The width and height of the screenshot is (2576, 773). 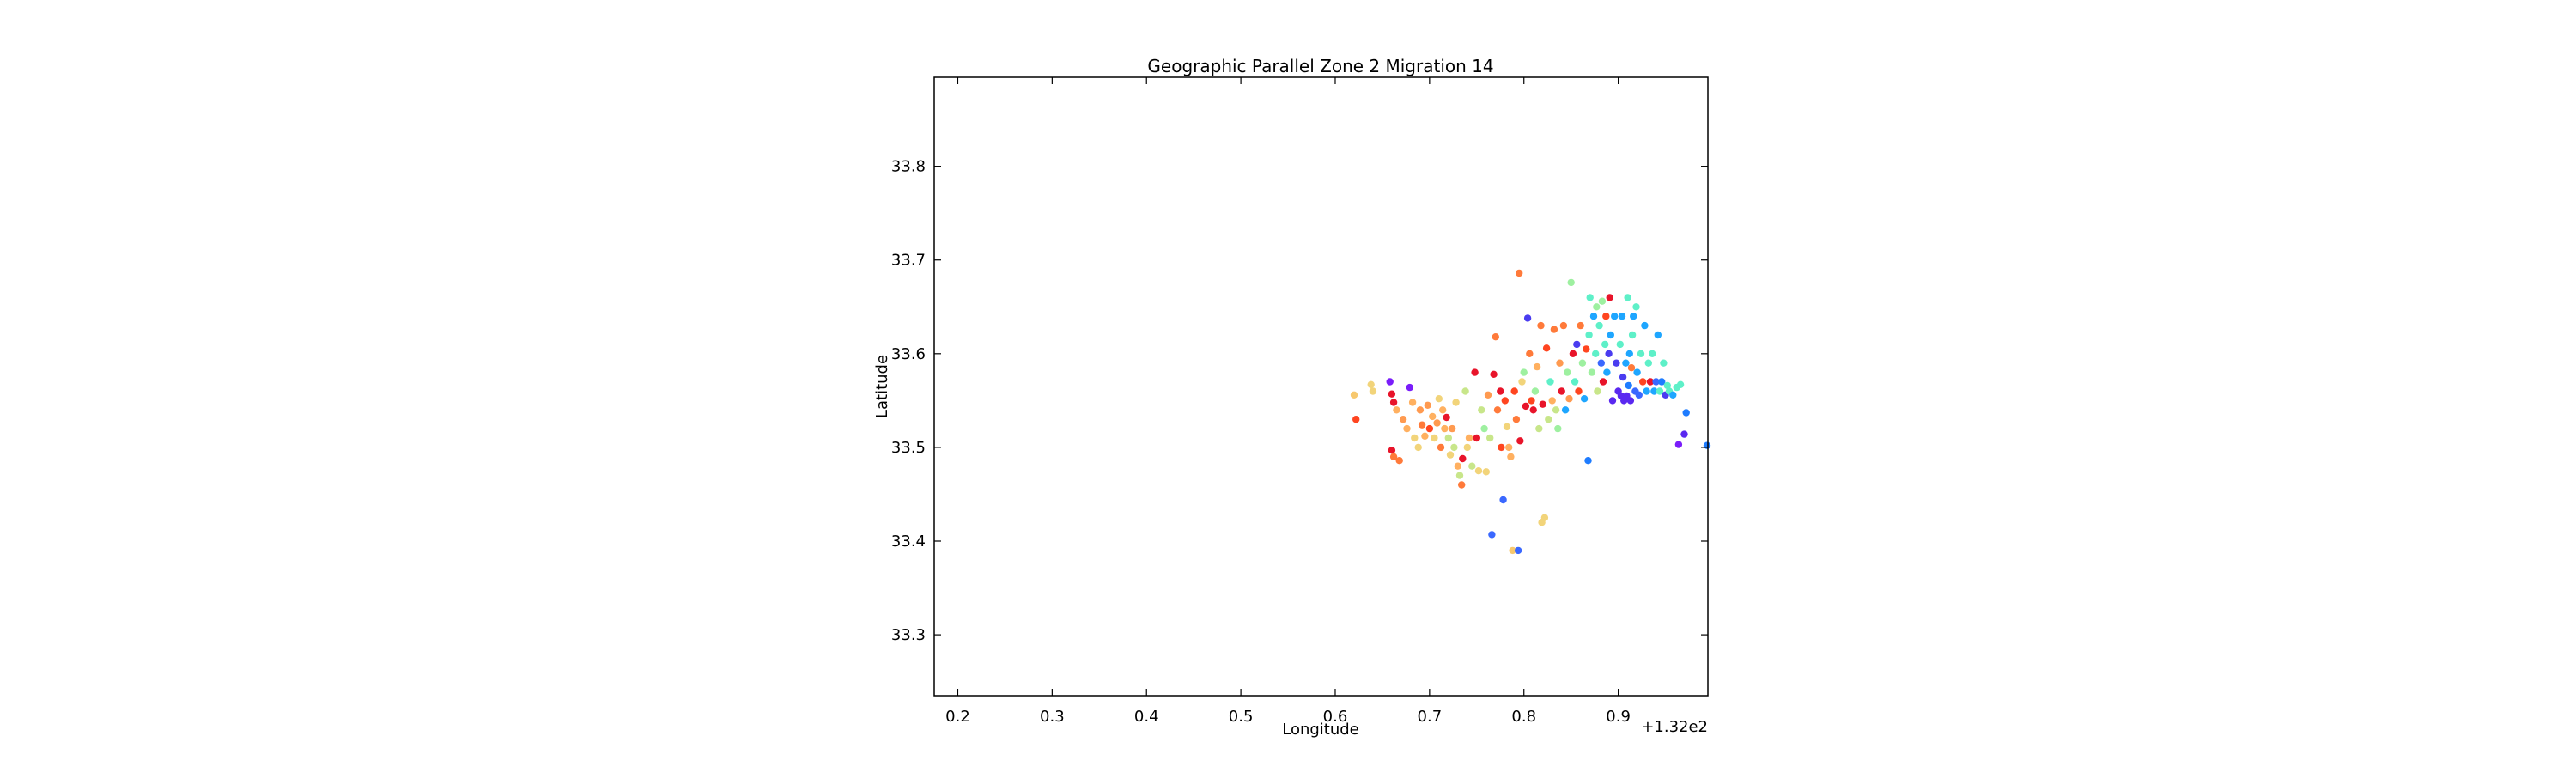 What do you see at coordinates (1146, 717) in the screenshot?
I see `x-tick-label: 0.4` at bounding box center [1146, 717].